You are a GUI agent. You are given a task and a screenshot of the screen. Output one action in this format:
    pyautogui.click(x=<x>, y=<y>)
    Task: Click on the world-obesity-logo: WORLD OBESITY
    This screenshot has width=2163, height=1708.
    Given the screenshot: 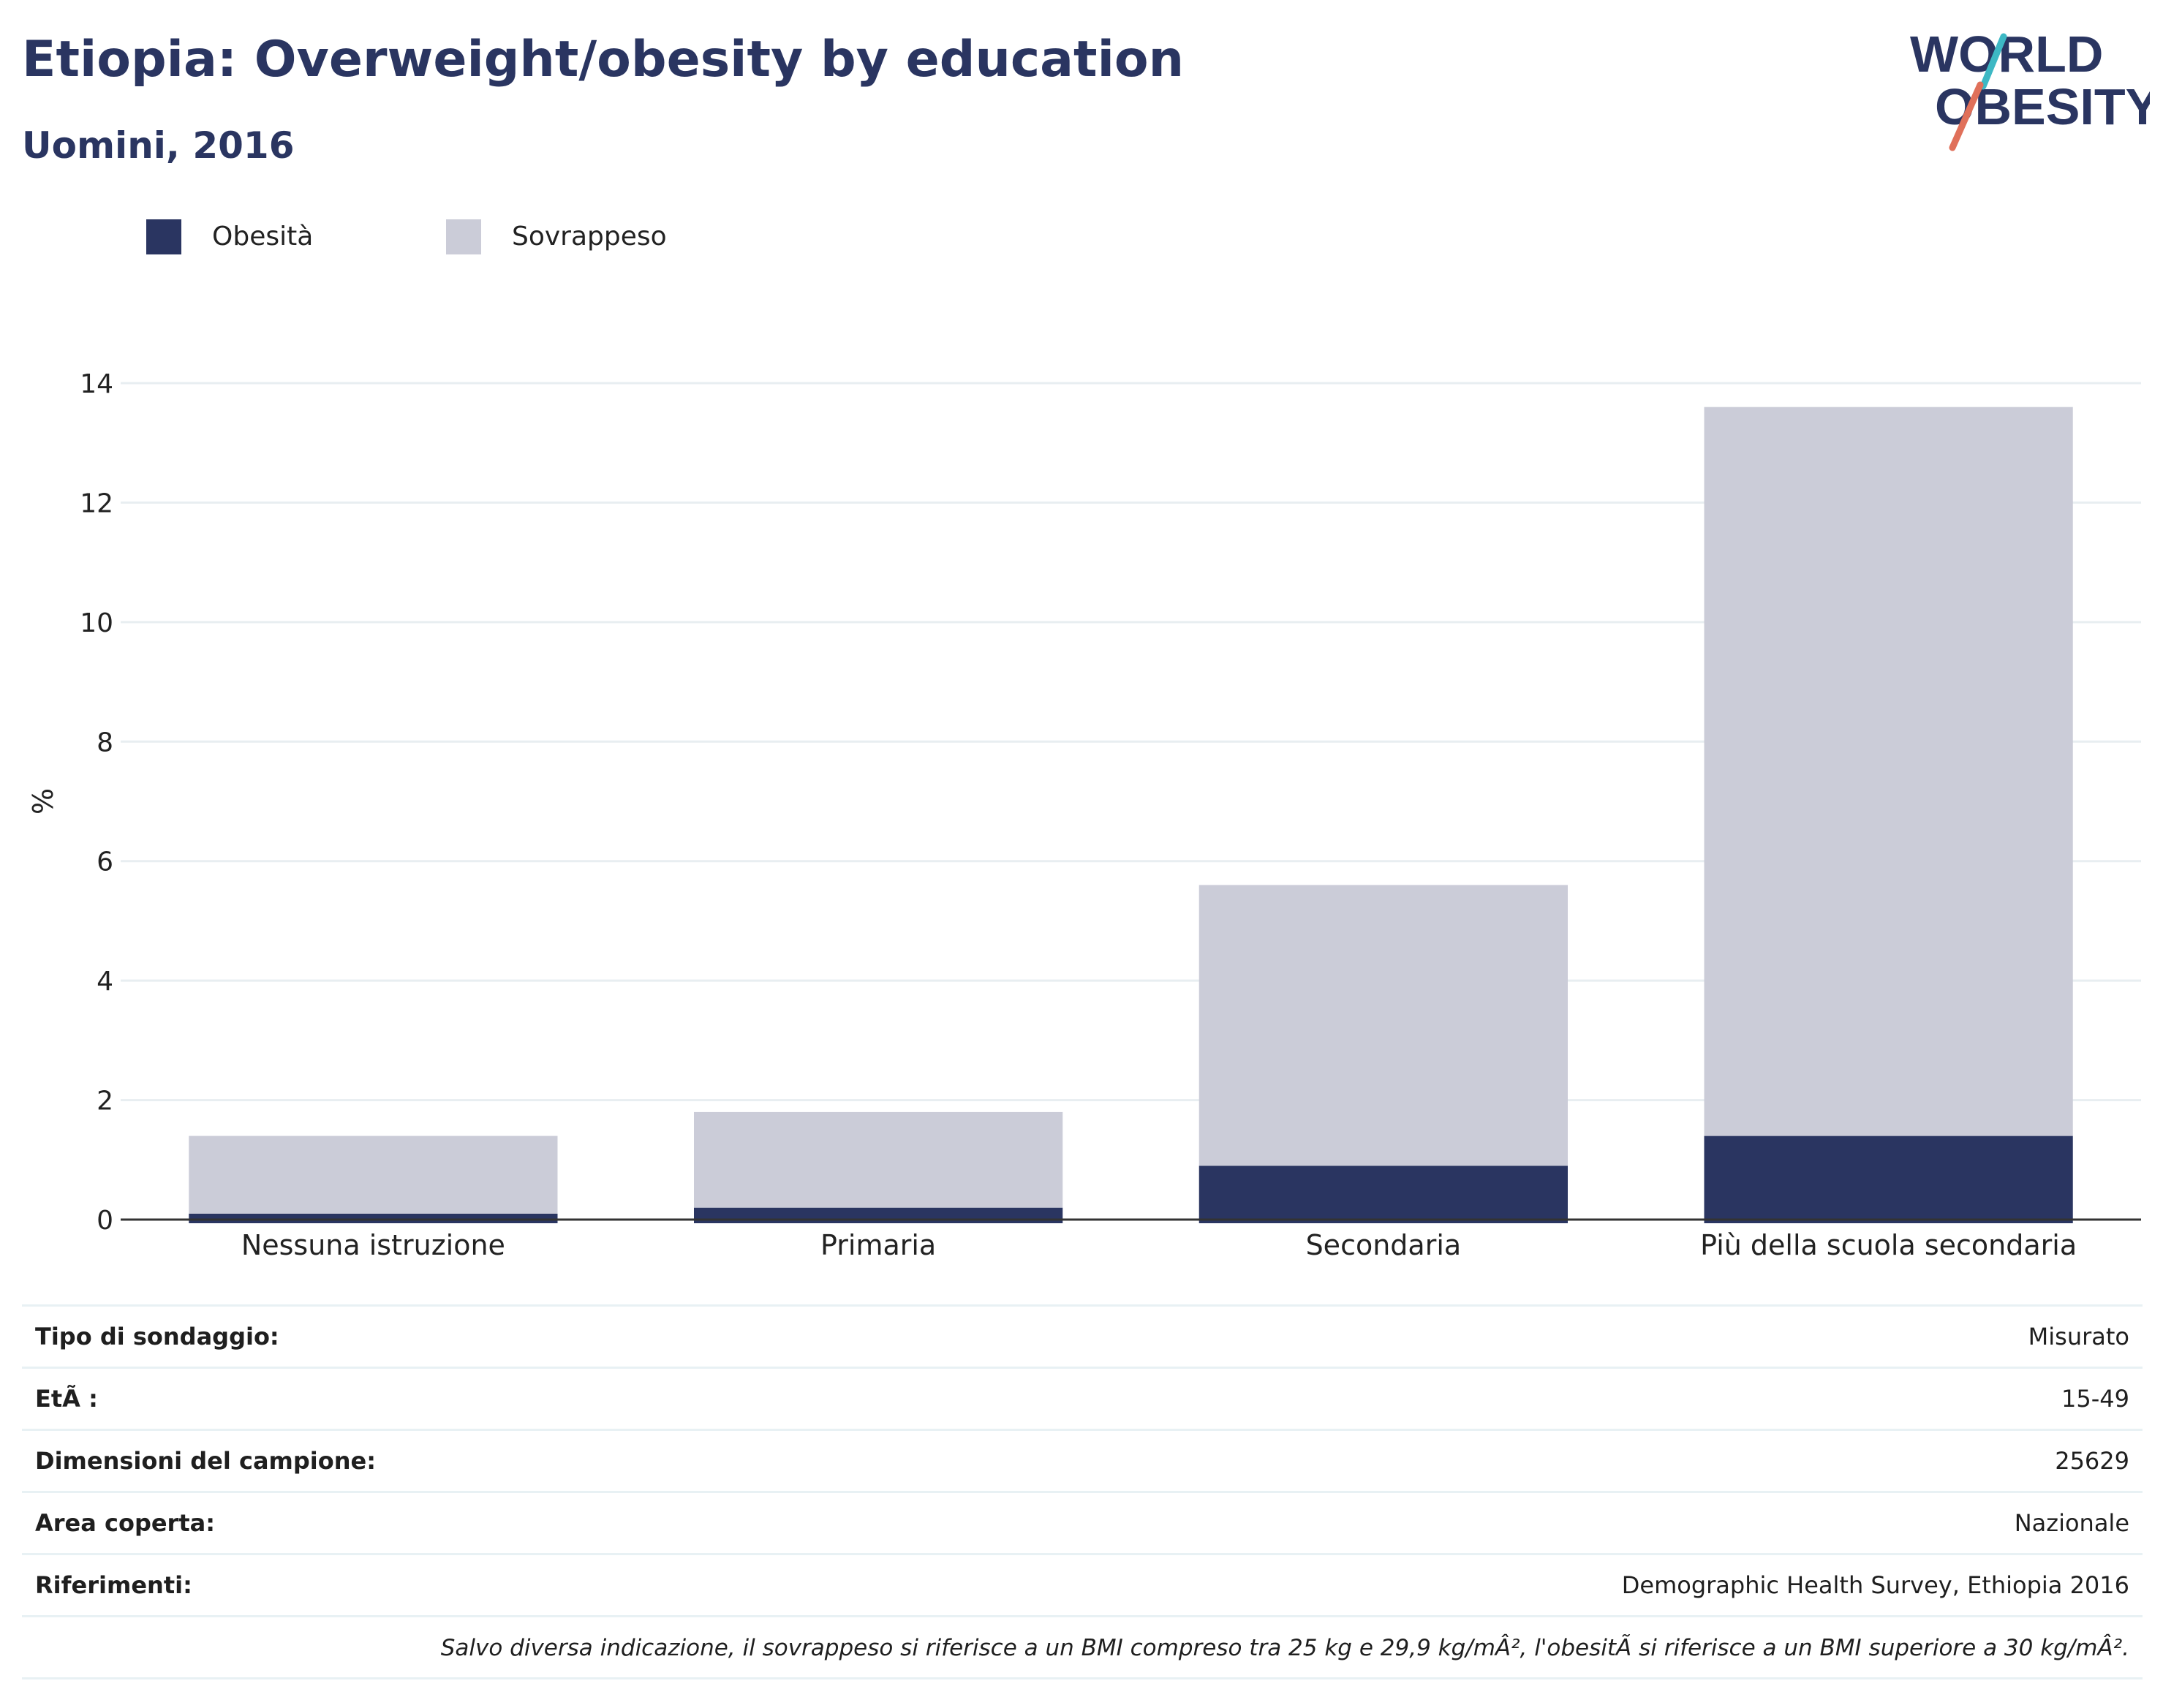 What is the action you would take?
    pyautogui.click(x=2030, y=88)
    